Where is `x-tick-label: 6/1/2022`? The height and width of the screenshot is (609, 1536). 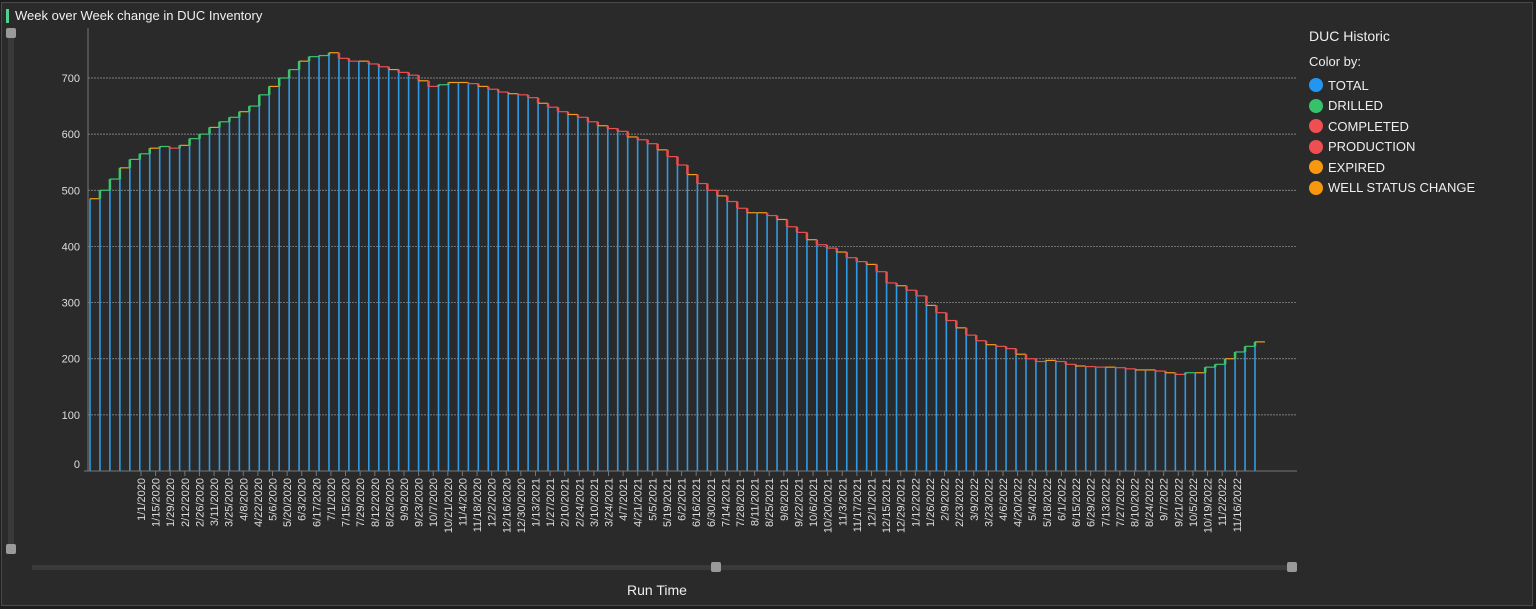
x-tick-label: 6/1/2022 is located at coordinates (1062, 499).